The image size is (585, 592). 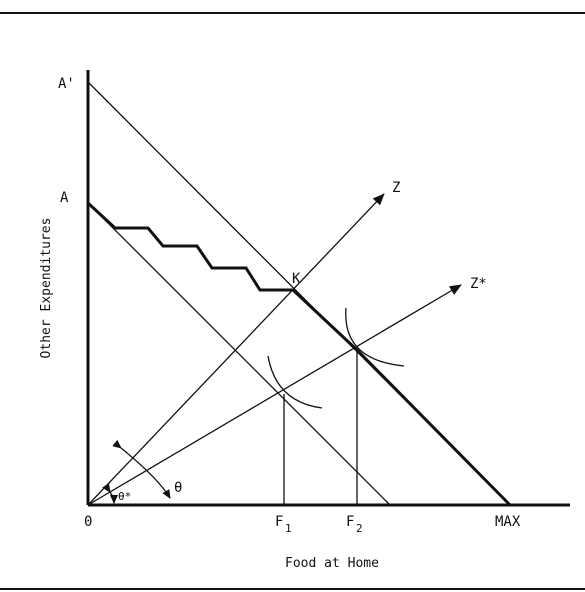 I want to click on angle-arc-theta, so click(x=141, y=469).